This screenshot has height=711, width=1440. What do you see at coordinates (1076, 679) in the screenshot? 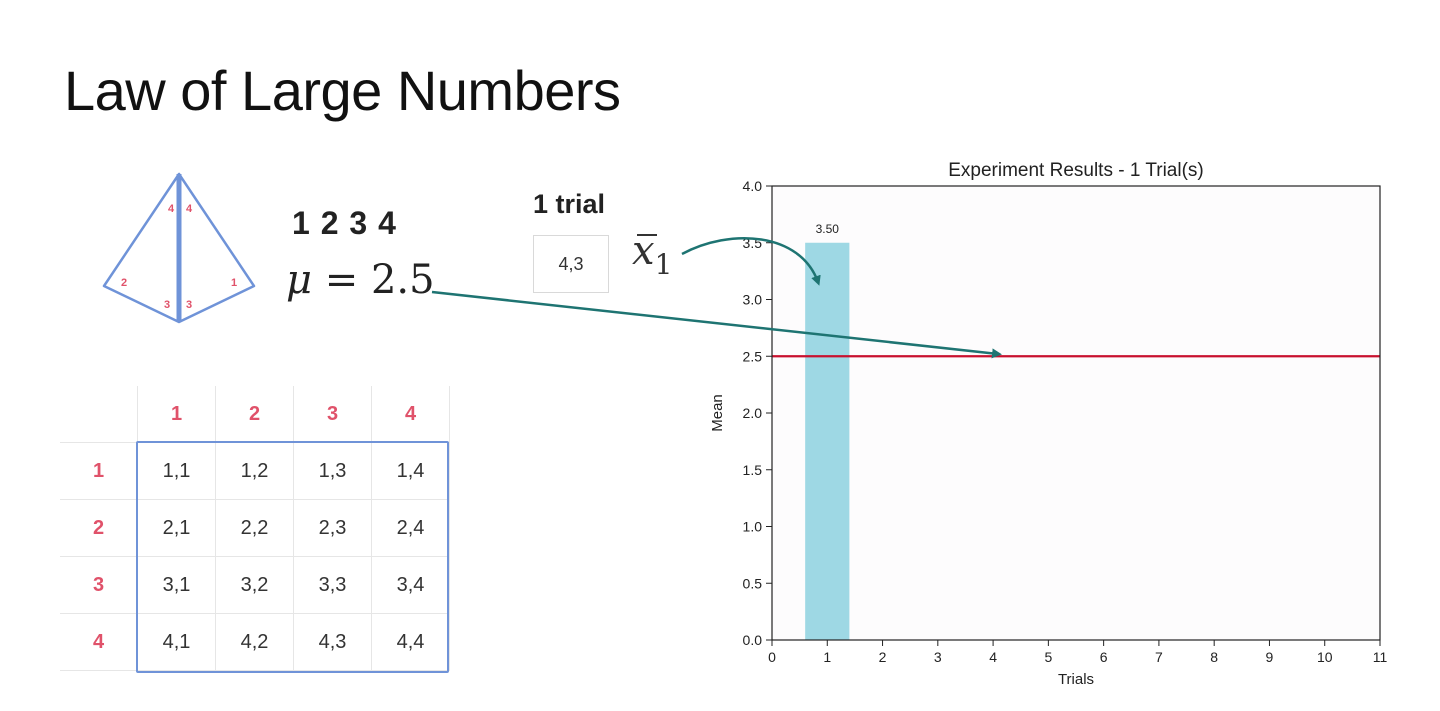
I see `x-axis-label: Trials` at bounding box center [1076, 679].